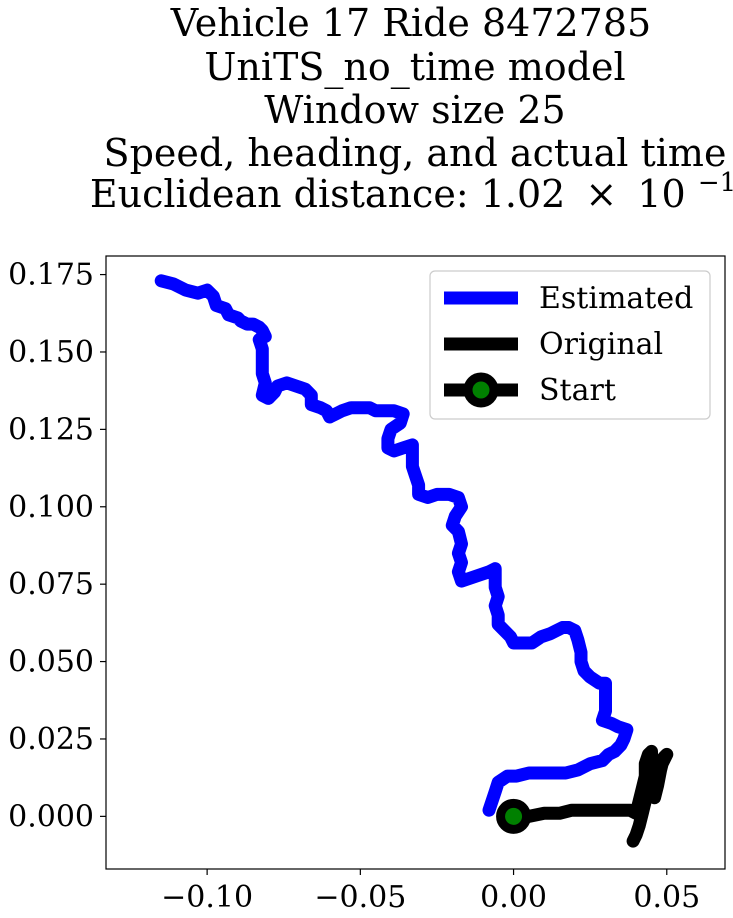  I want to click on title-line-5: Euclidean distance: 1.02 × 10 −1, so click(411, 192).